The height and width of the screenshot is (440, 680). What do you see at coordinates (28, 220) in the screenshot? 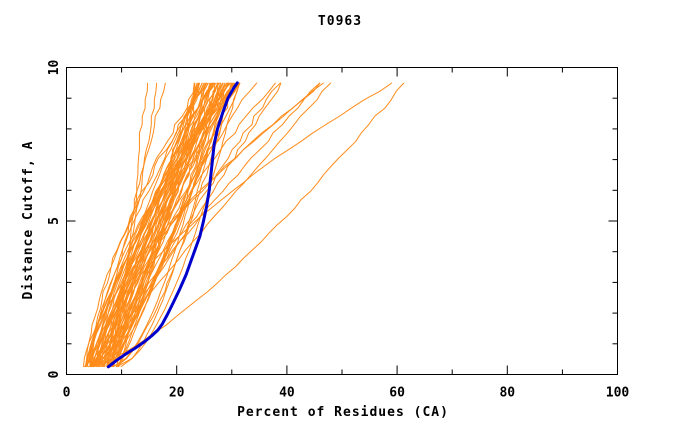
I see `y-axis-label: Distance Cutoff, A` at bounding box center [28, 220].